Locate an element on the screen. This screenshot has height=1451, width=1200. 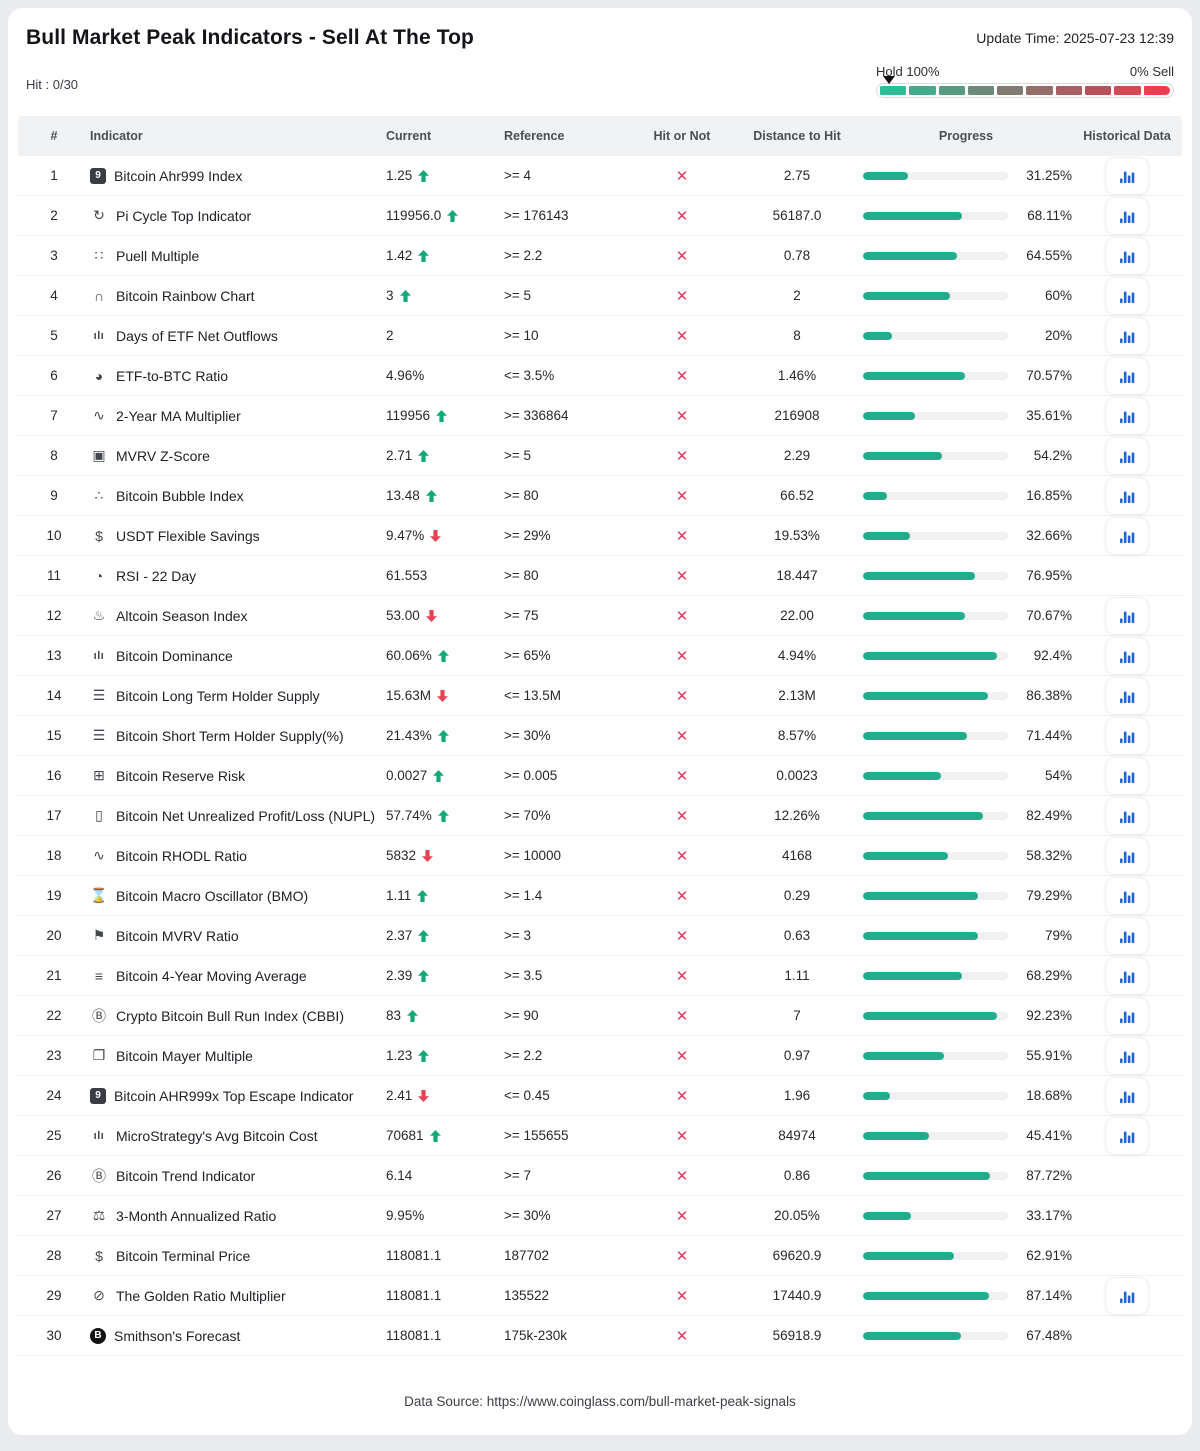
puell-scatter-icon: ∷ is located at coordinates (99, 255).